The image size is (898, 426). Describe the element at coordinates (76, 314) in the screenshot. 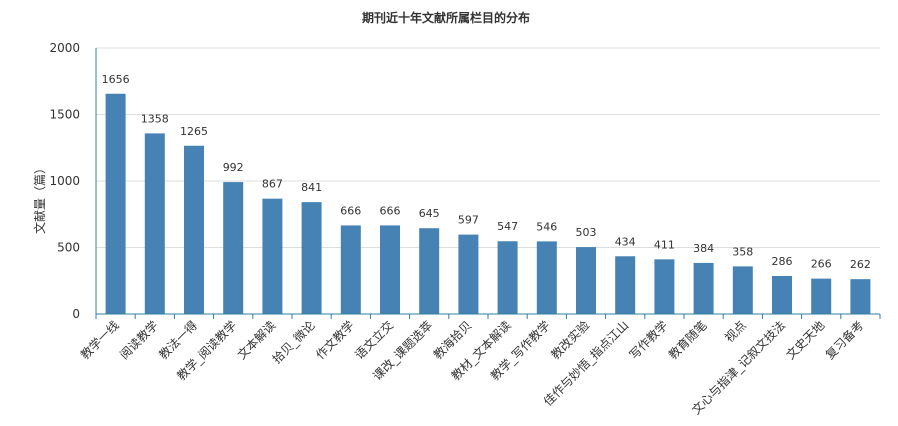

I see `y-tick-label: 0` at that location.